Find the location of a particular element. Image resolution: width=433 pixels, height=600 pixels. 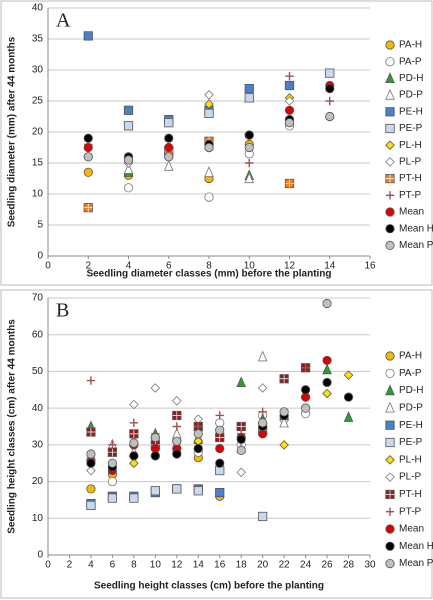

x-tick-label: 18 is located at coordinates (242, 565).